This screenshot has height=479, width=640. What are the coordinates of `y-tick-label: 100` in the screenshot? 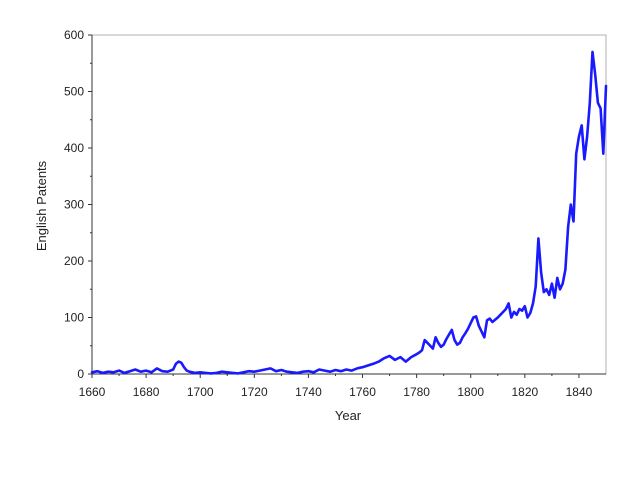 It's located at (74, 318).